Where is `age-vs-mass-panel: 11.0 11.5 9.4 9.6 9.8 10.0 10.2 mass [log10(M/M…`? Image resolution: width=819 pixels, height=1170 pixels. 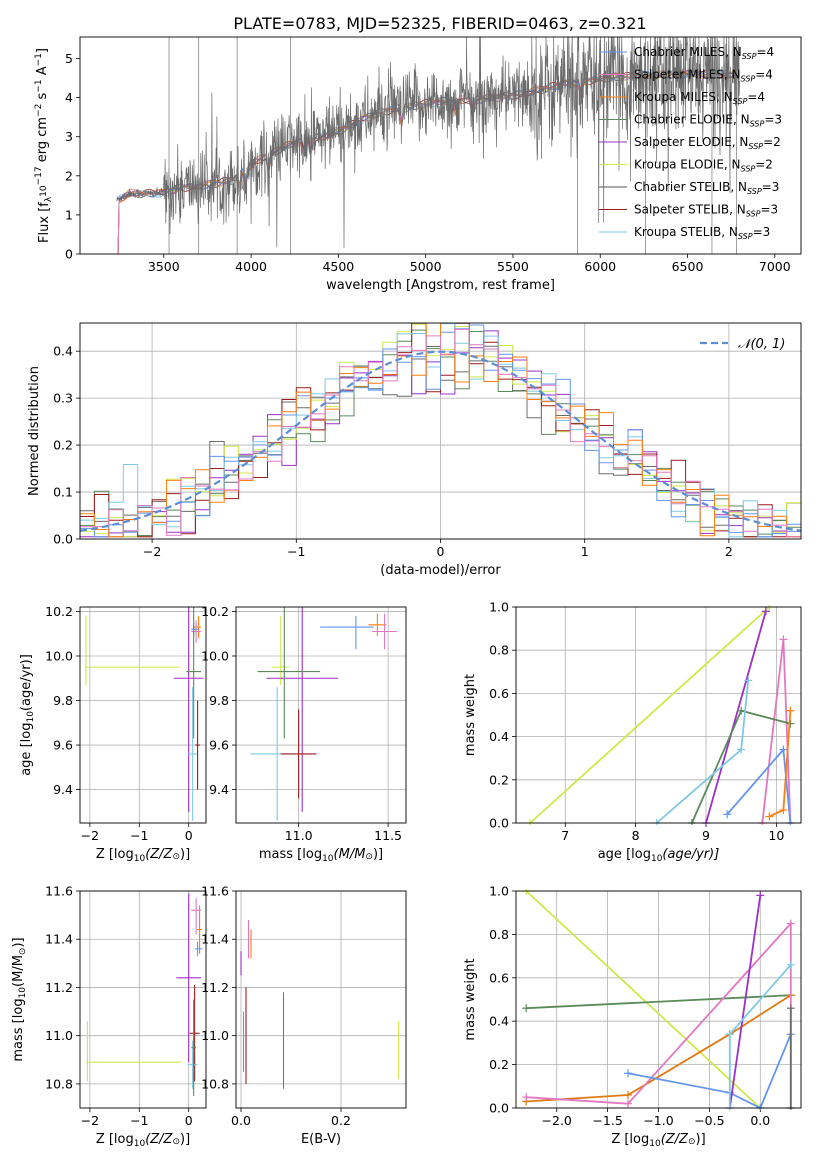 age-vs-mass-panel: 11.0 11.5 9.4 9.6 9.8 10.0 10.2 mass [log10(M/M… is located at coordinates (304, 734).